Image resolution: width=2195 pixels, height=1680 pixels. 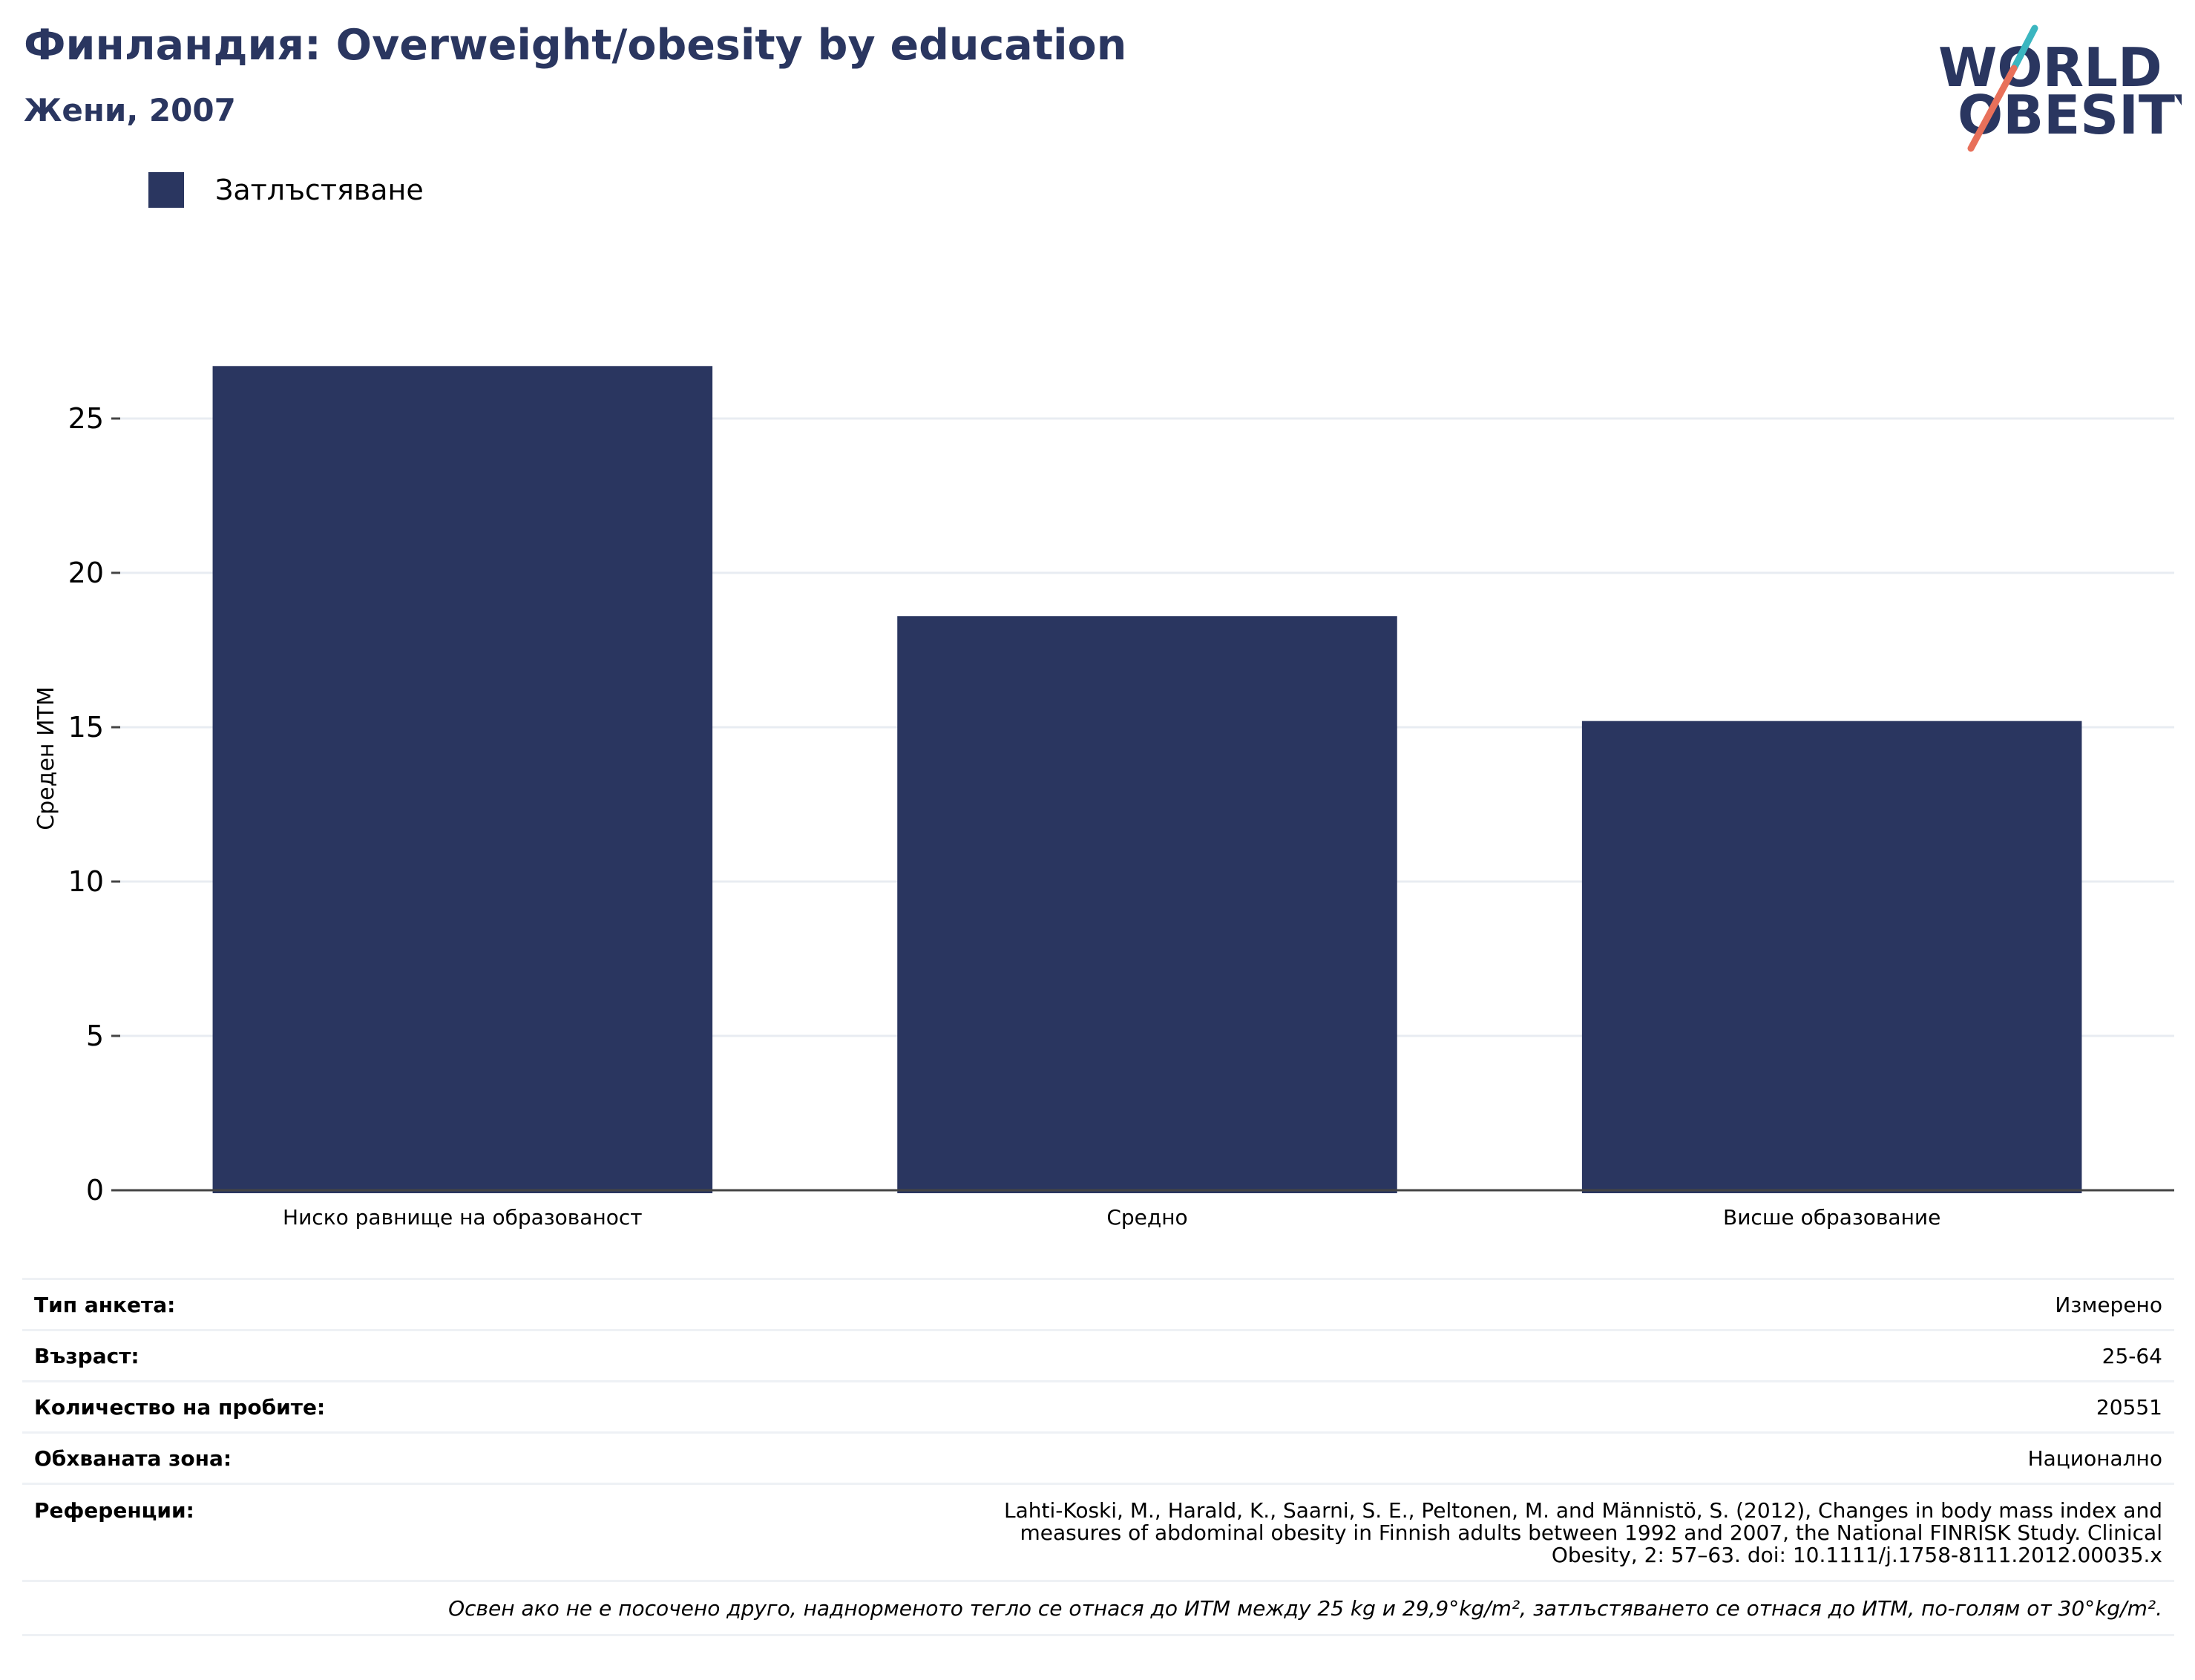 I want to click on x-tick-label: Ниско равнище на образованост, so click(x=463, y=1218).